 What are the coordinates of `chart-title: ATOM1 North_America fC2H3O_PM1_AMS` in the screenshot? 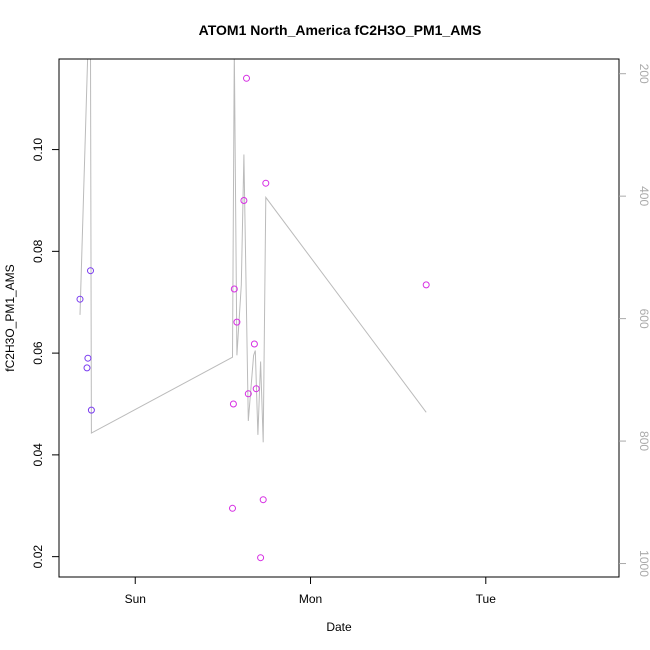 It's located at (340, 30).